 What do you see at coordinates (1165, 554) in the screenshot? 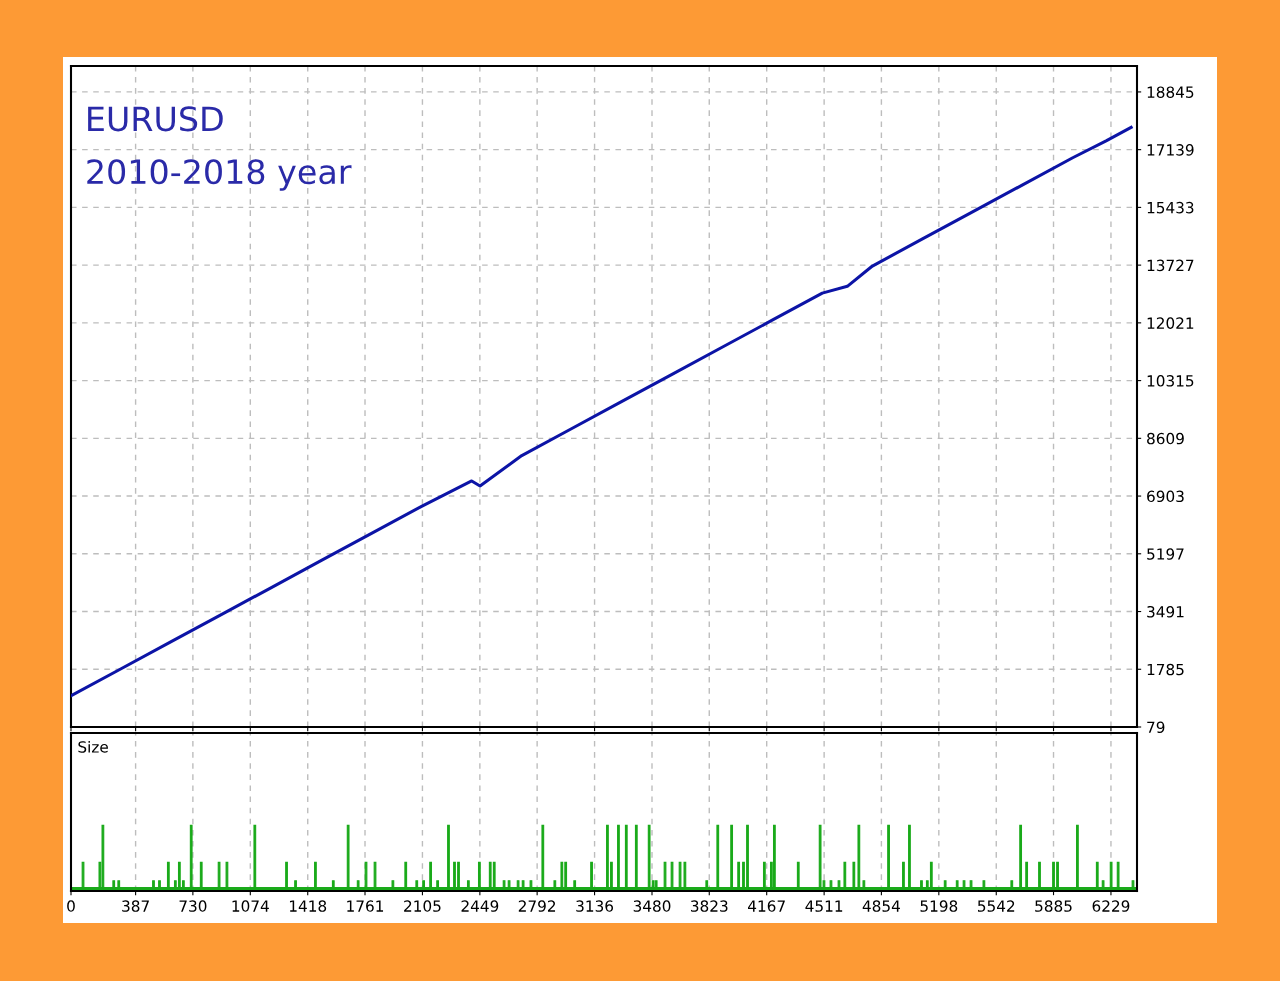
I see `y-tick-label: 5197` at bounding box center [1165, 554].